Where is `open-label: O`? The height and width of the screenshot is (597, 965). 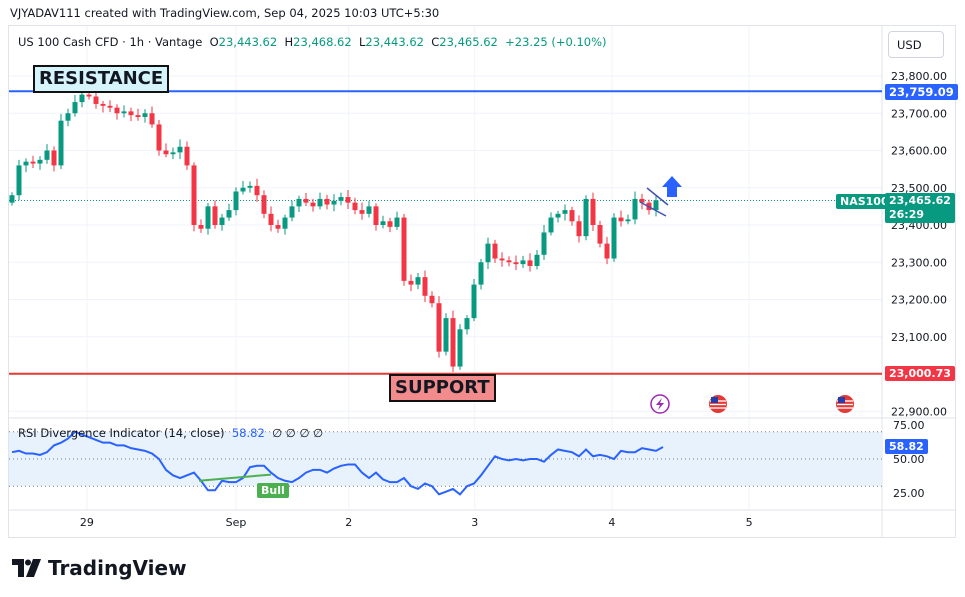 open-label: O is located at coordinates (214, 42).